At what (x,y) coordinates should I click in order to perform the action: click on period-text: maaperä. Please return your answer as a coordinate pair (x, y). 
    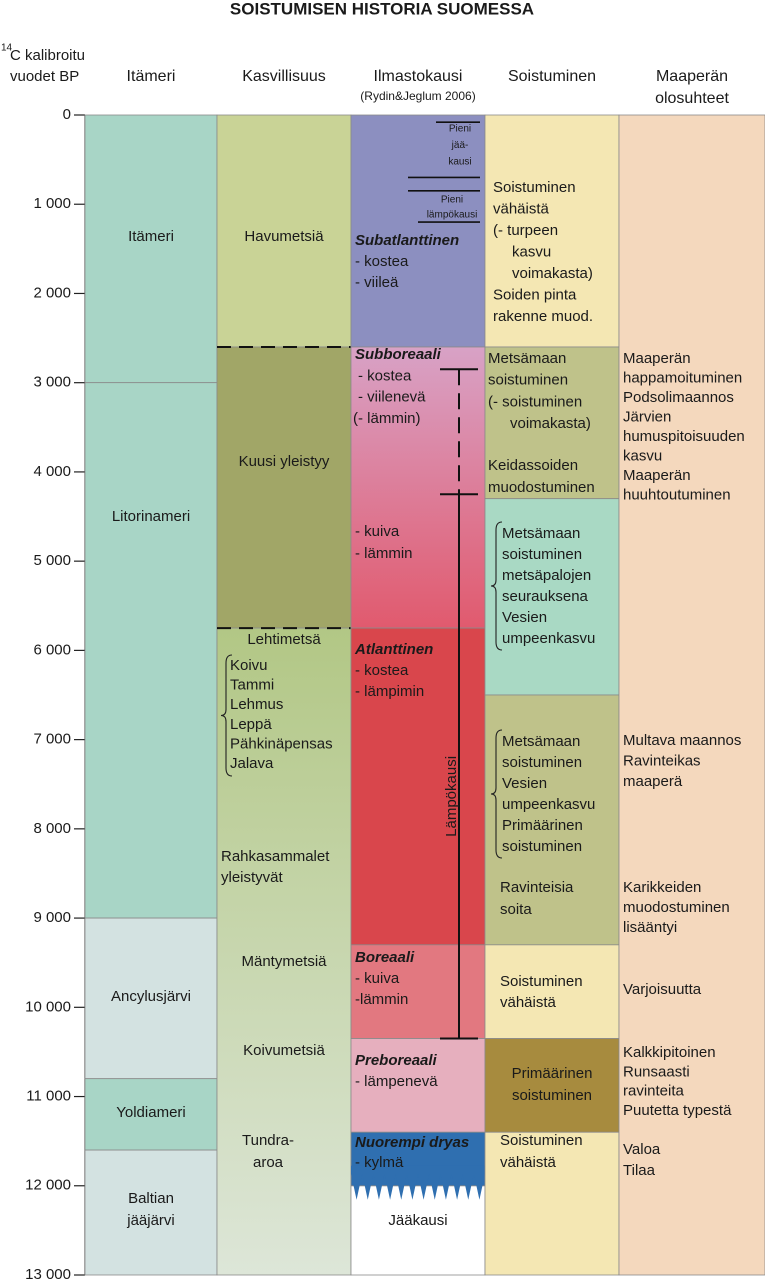
    Looking at the image, I should click on (653, 781).